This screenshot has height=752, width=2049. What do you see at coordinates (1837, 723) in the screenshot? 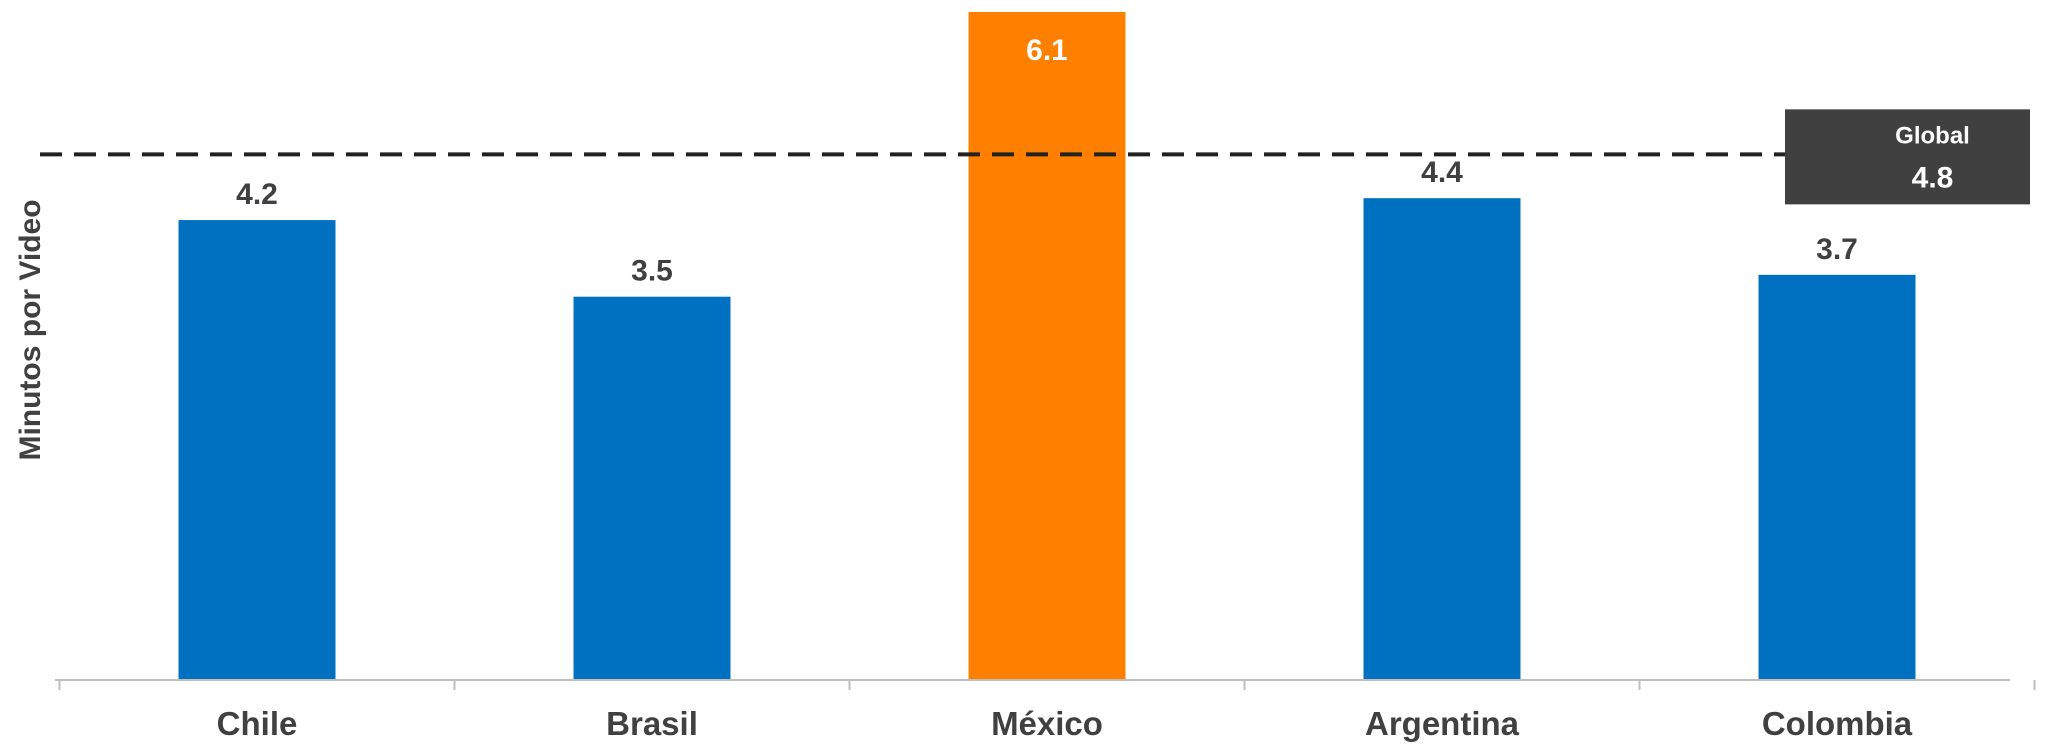
I see `category-label: Colombia` at bounding box center [1837, 723].